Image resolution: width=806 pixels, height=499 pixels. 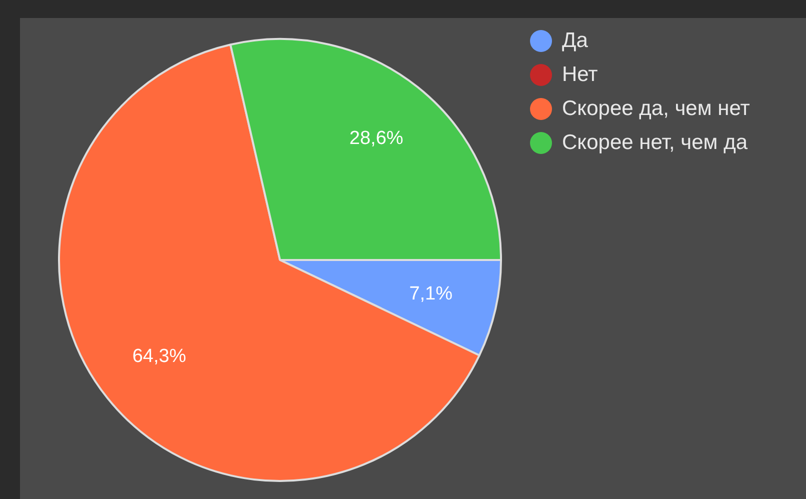 I want to click on legend-label: Скорее нет, чем да, so click(x=655, y=143).